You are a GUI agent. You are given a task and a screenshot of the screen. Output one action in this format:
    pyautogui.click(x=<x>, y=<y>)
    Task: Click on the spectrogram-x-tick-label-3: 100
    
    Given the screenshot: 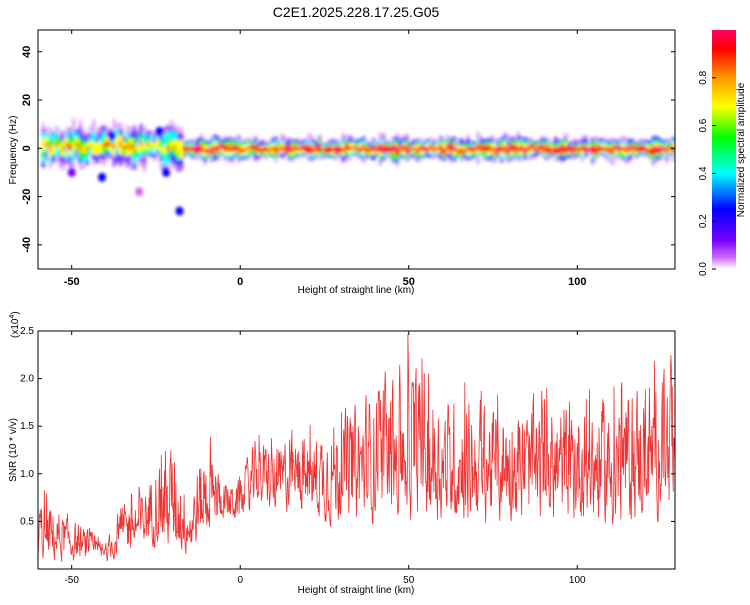 What is the action you would take?
    pyautogui.click(x=577, y=282)
    